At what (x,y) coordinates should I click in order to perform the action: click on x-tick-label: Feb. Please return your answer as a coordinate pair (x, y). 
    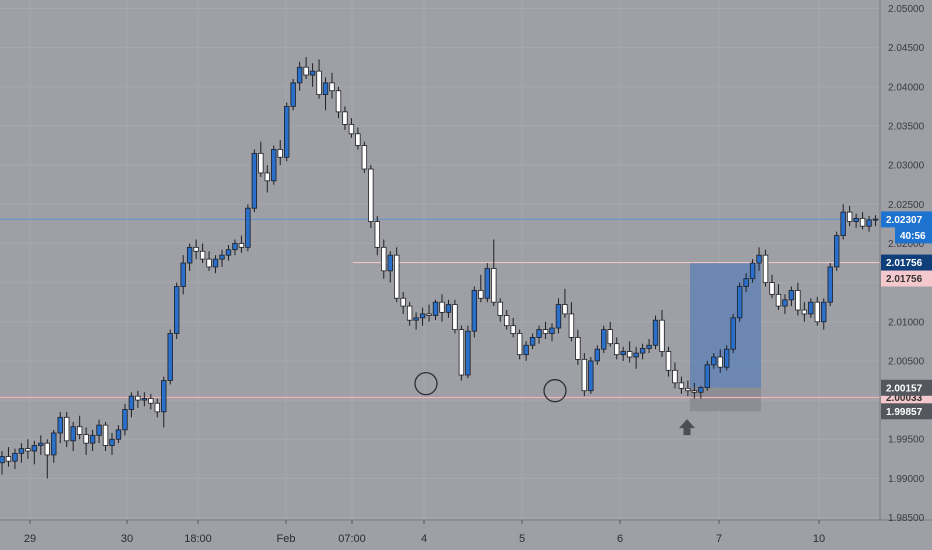
    Looking at the image, I should click on (286, 539).